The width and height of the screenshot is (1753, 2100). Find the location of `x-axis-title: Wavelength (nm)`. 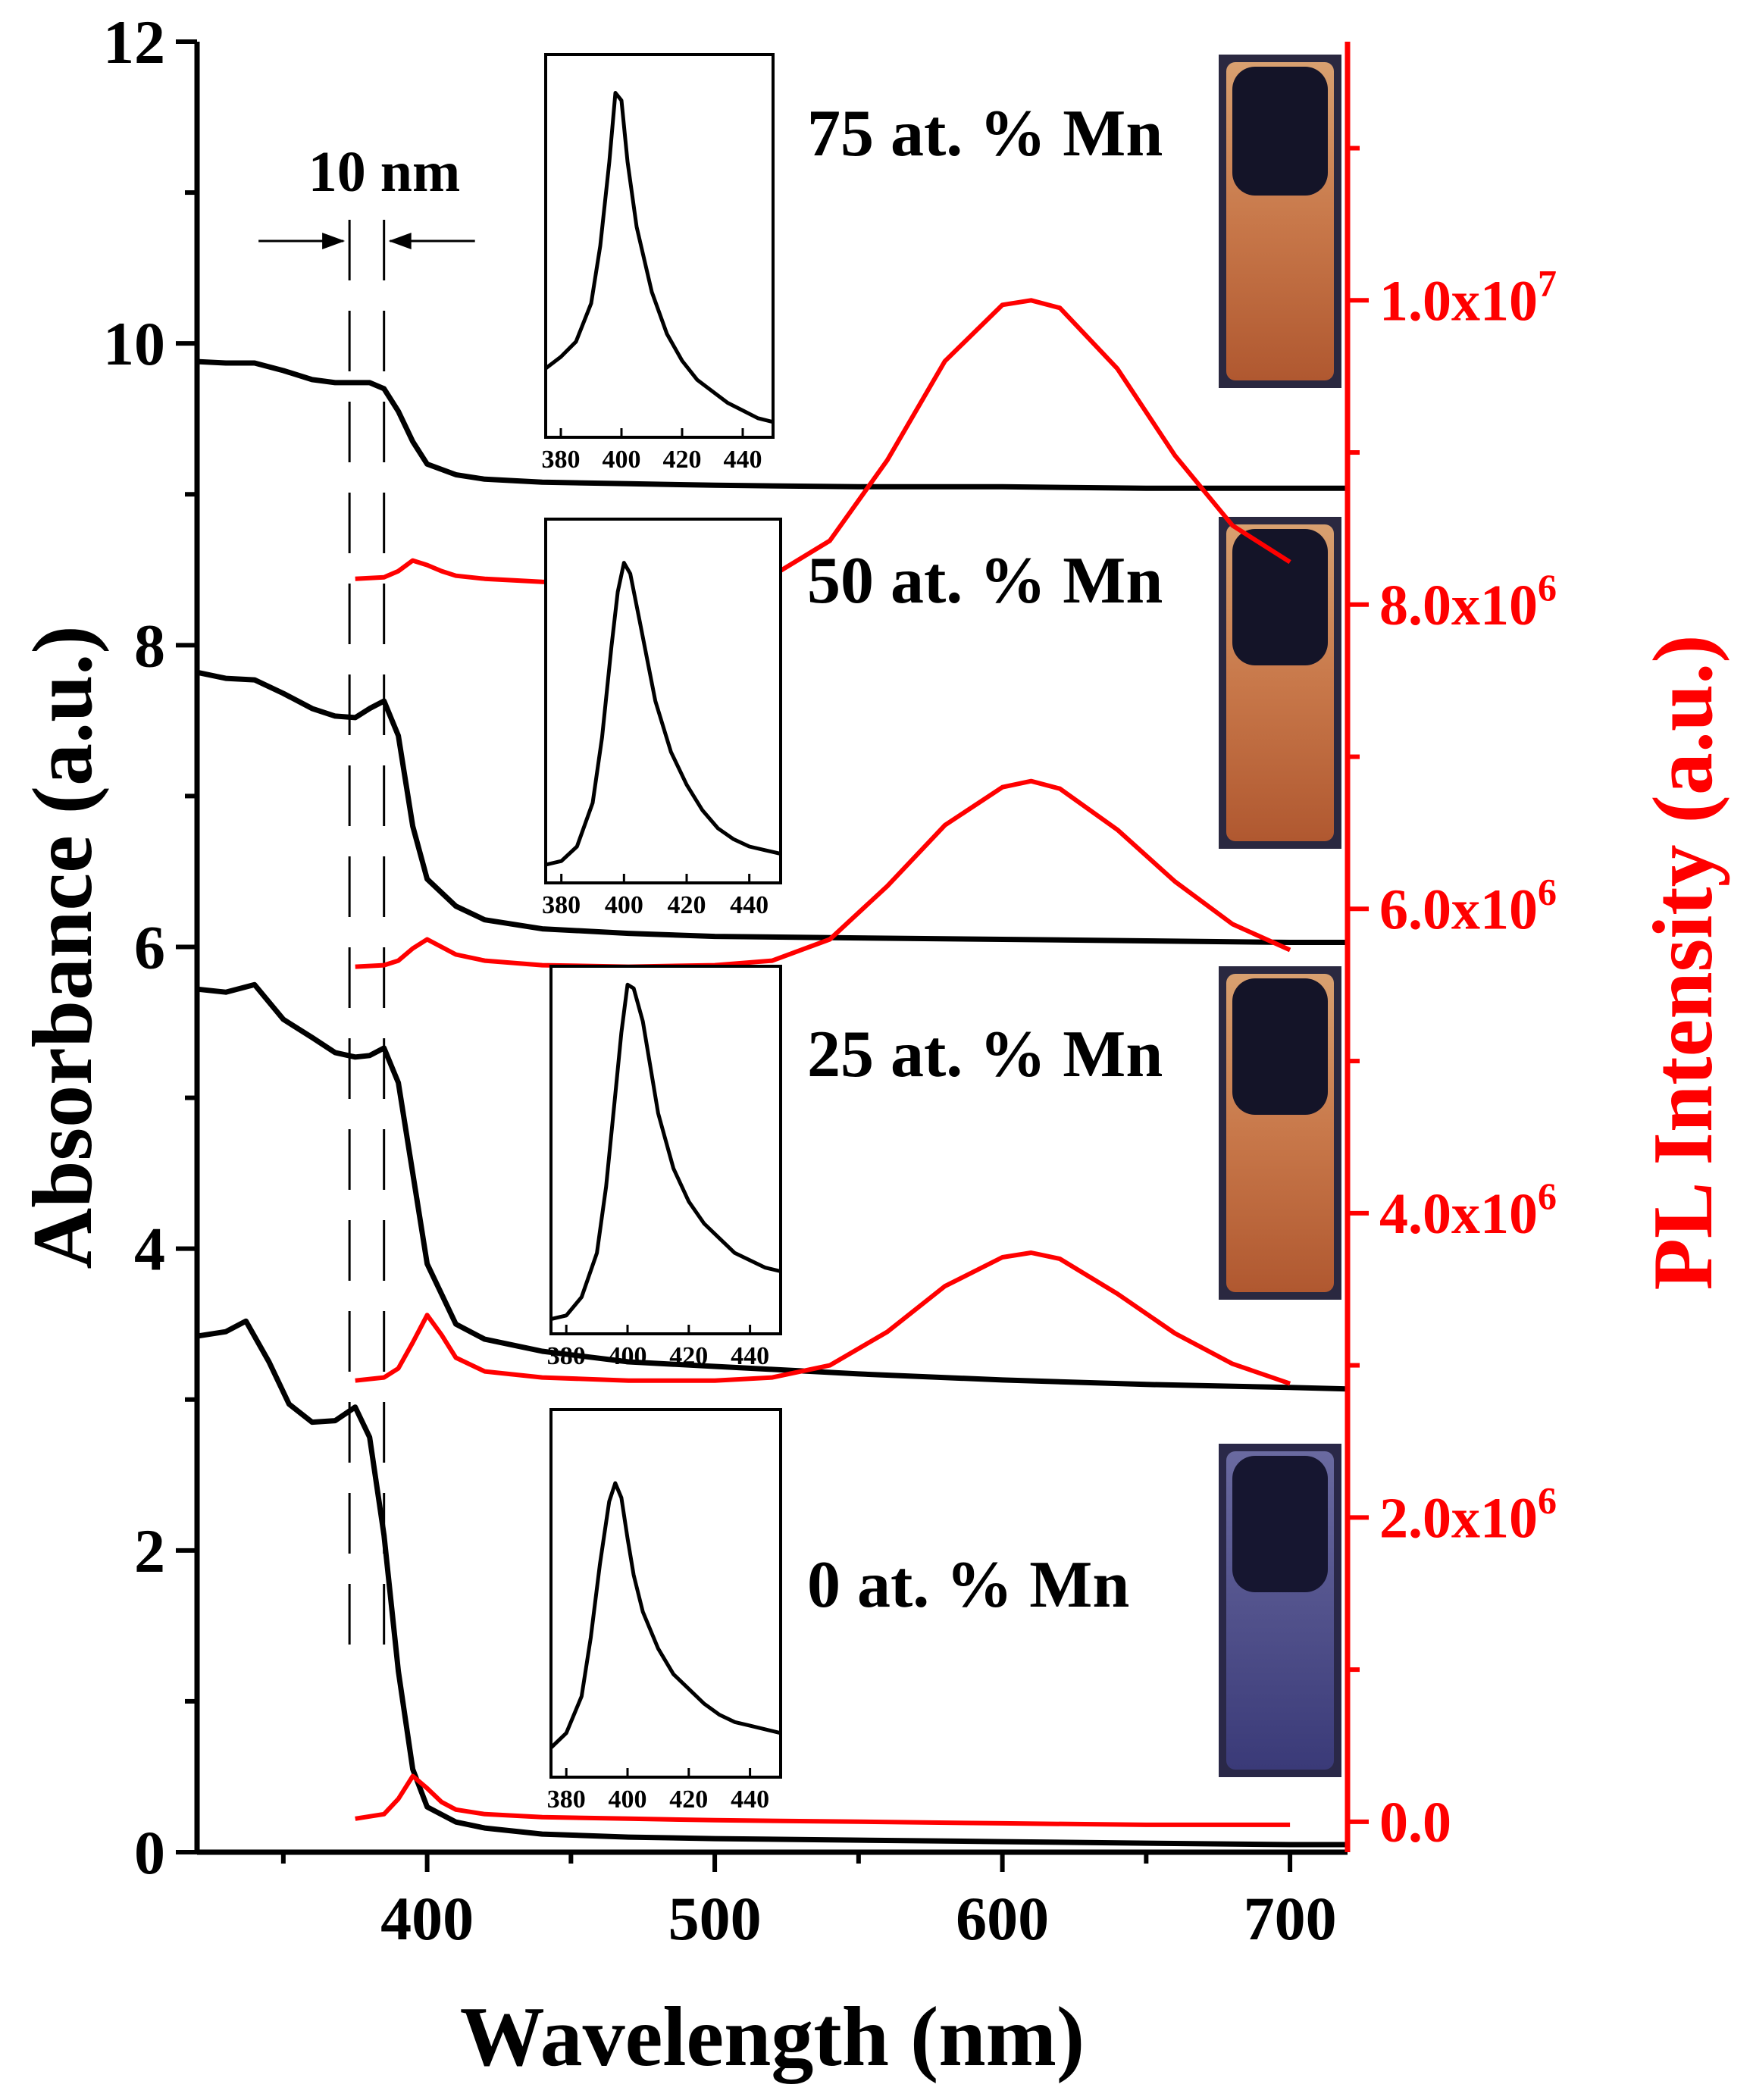

x-axis-title: Wavelength (nm) is located at coordinates (772, 2037).